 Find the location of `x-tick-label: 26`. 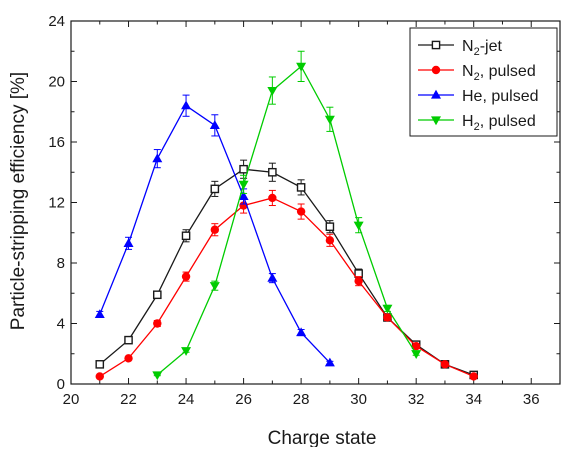

x-tick-label: 26 is located at coordinates (243, 399).